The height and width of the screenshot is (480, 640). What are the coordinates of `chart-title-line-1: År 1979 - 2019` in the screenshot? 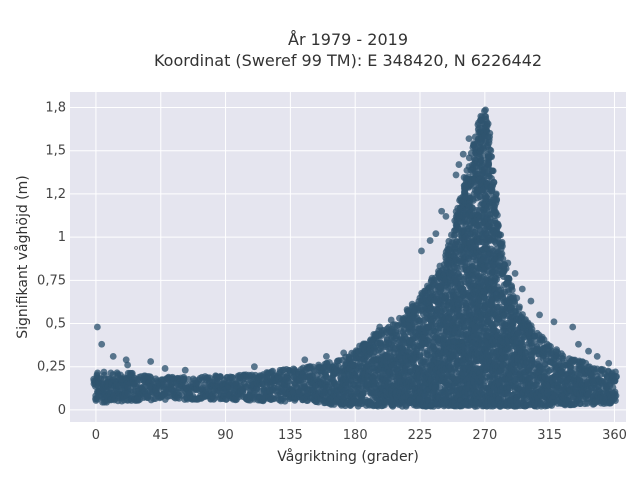 It's located at (348, 39).